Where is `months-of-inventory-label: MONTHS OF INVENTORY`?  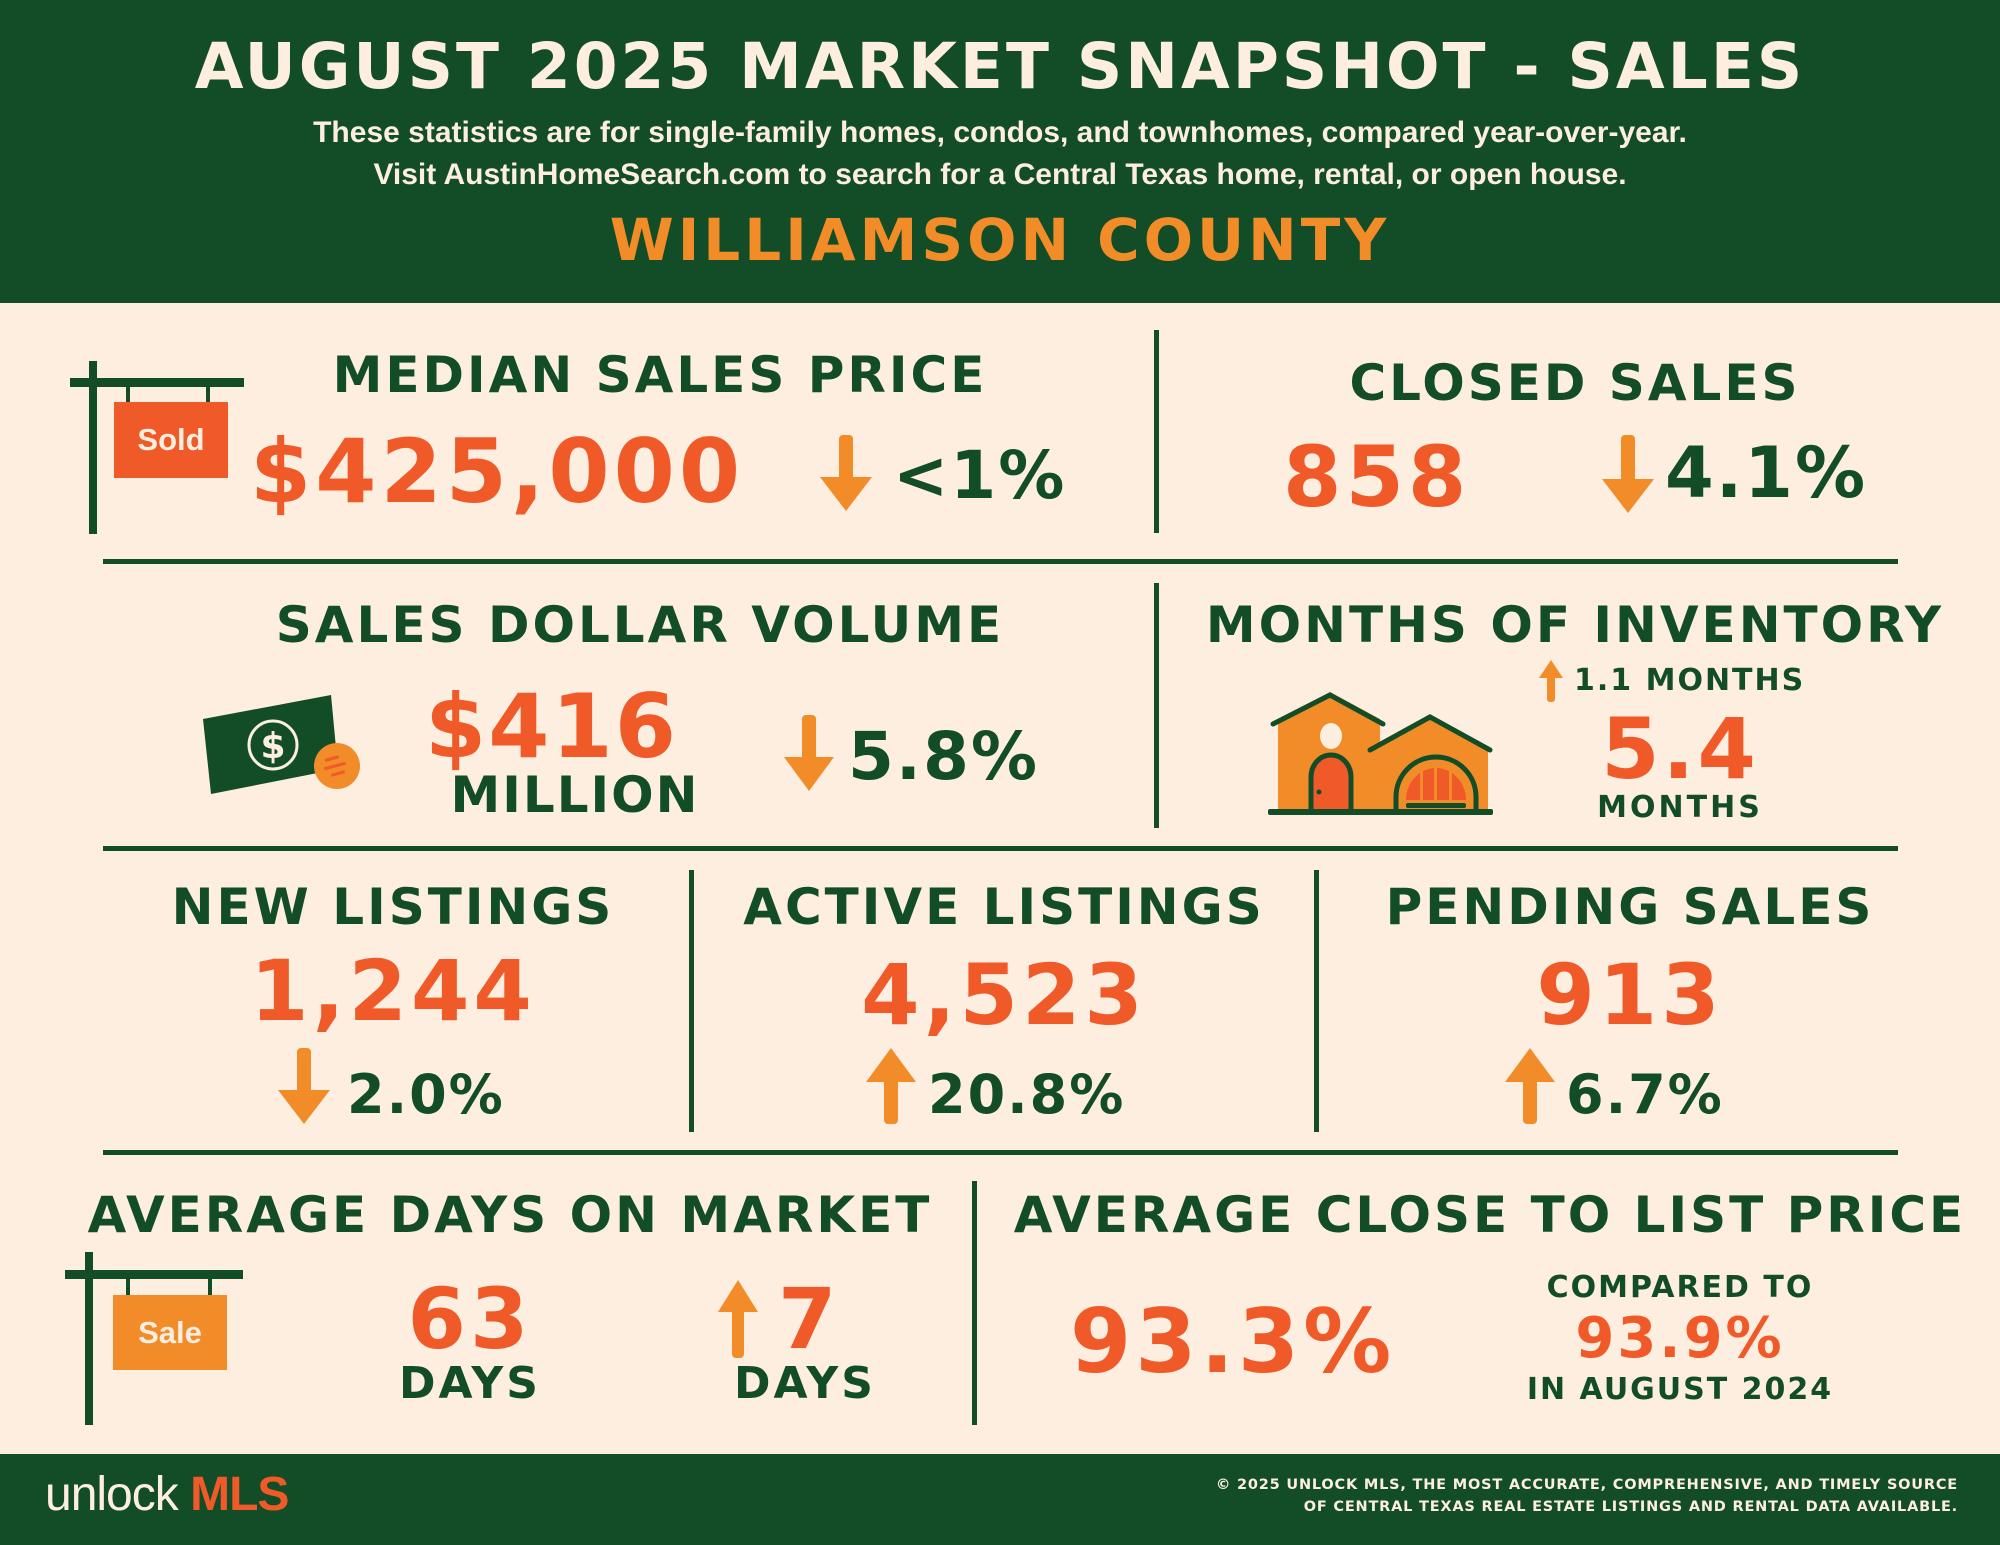
months-of-inventory-label: MONTHS OF INVENTORY is located at coordinates (1575, 625).